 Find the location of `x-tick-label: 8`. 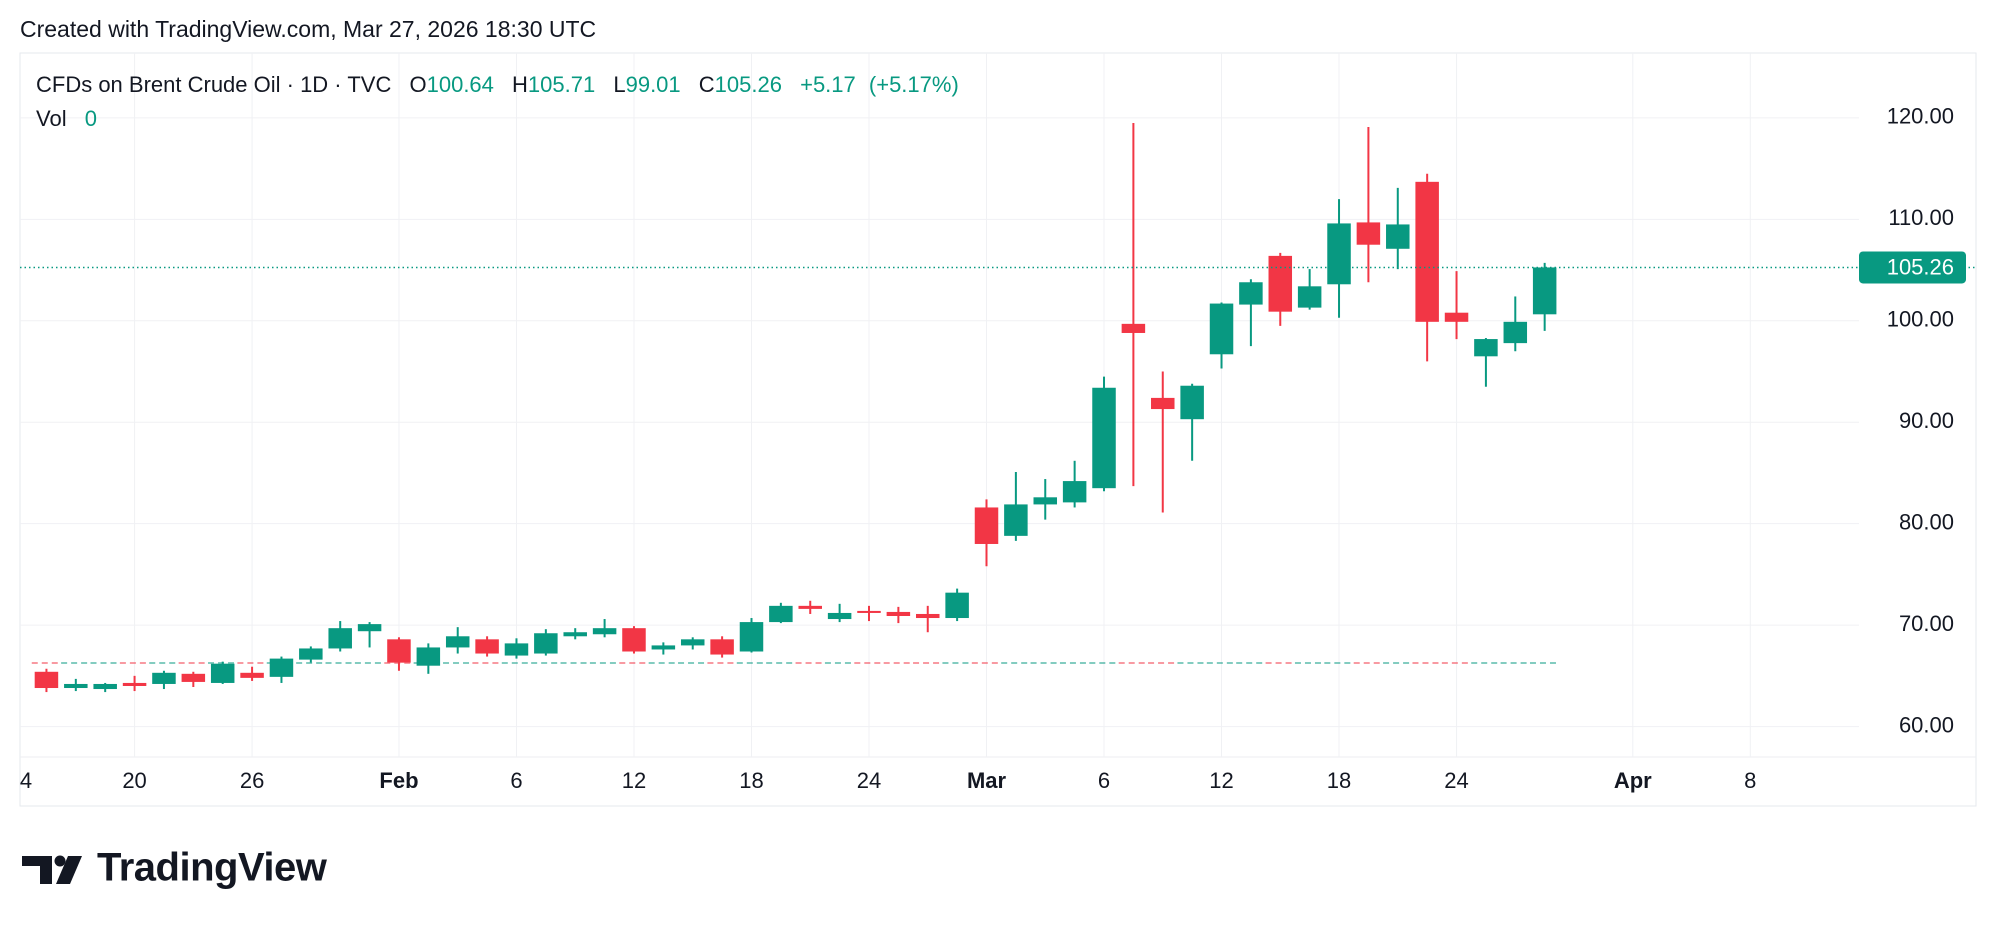

x-tick-label: 8 is located at coordinates (1750, 780).